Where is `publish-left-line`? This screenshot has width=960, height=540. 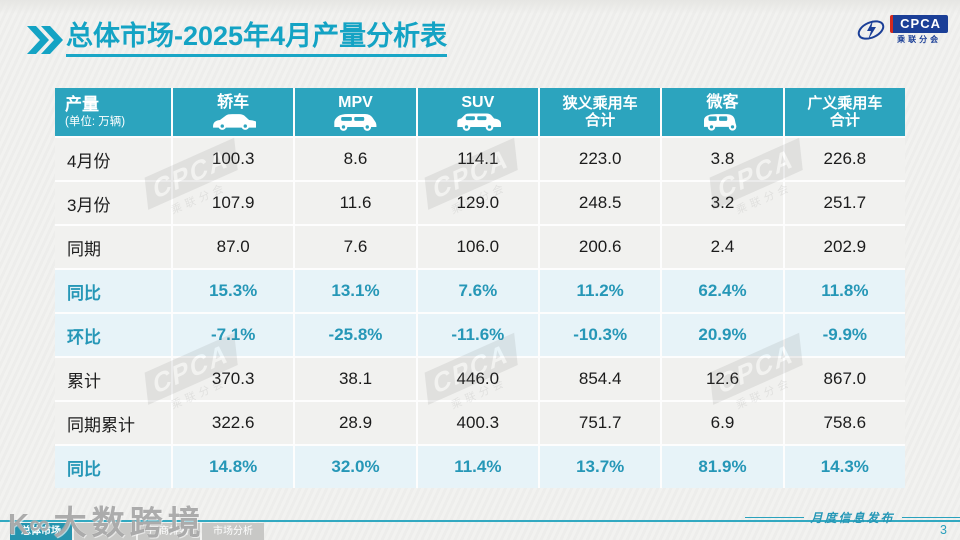
publish-left-line is located at coordinates (774, 517).